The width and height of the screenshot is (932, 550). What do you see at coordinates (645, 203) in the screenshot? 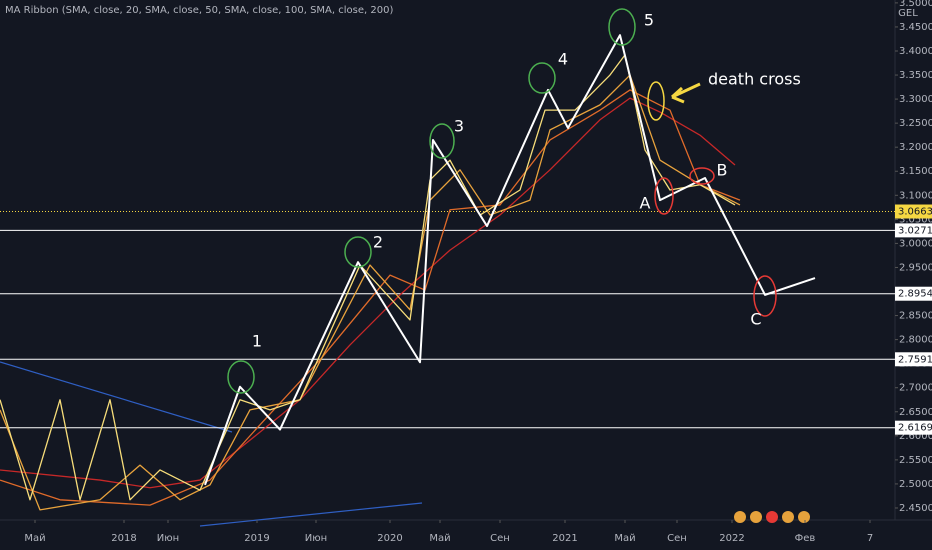
I see `correction-label: A` at bounding box center [645, 203].